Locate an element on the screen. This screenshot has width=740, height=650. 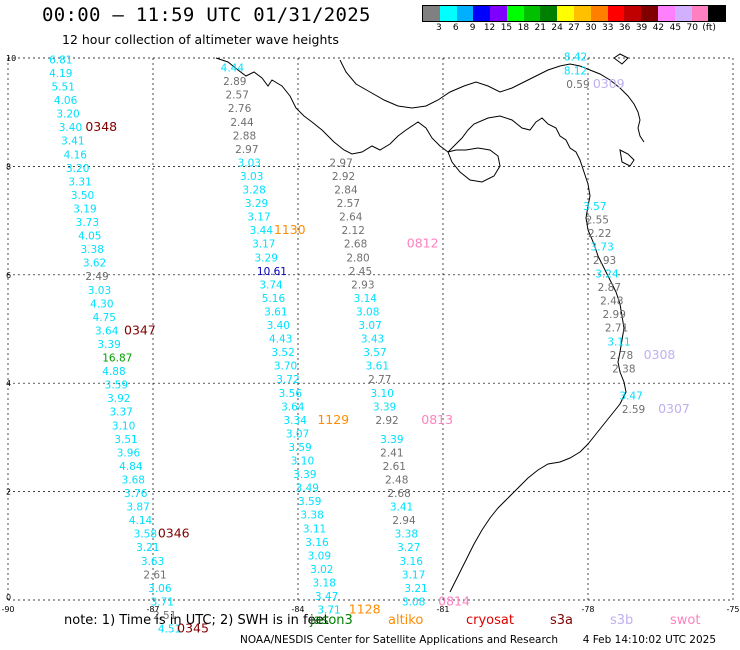
wave-height-value: 16.87 is located at coordinates (117, 359).